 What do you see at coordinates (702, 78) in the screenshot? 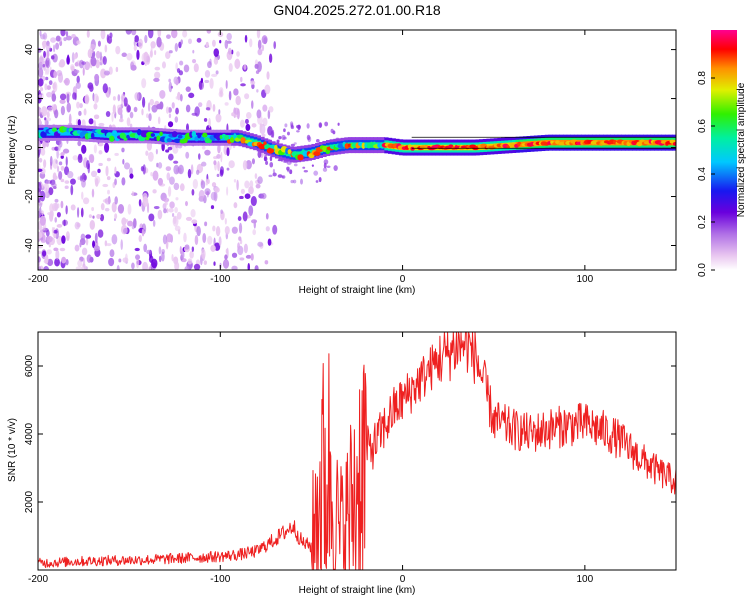
I see `colorbar-tick-label: 0.8` at bounding box center [702, 78].